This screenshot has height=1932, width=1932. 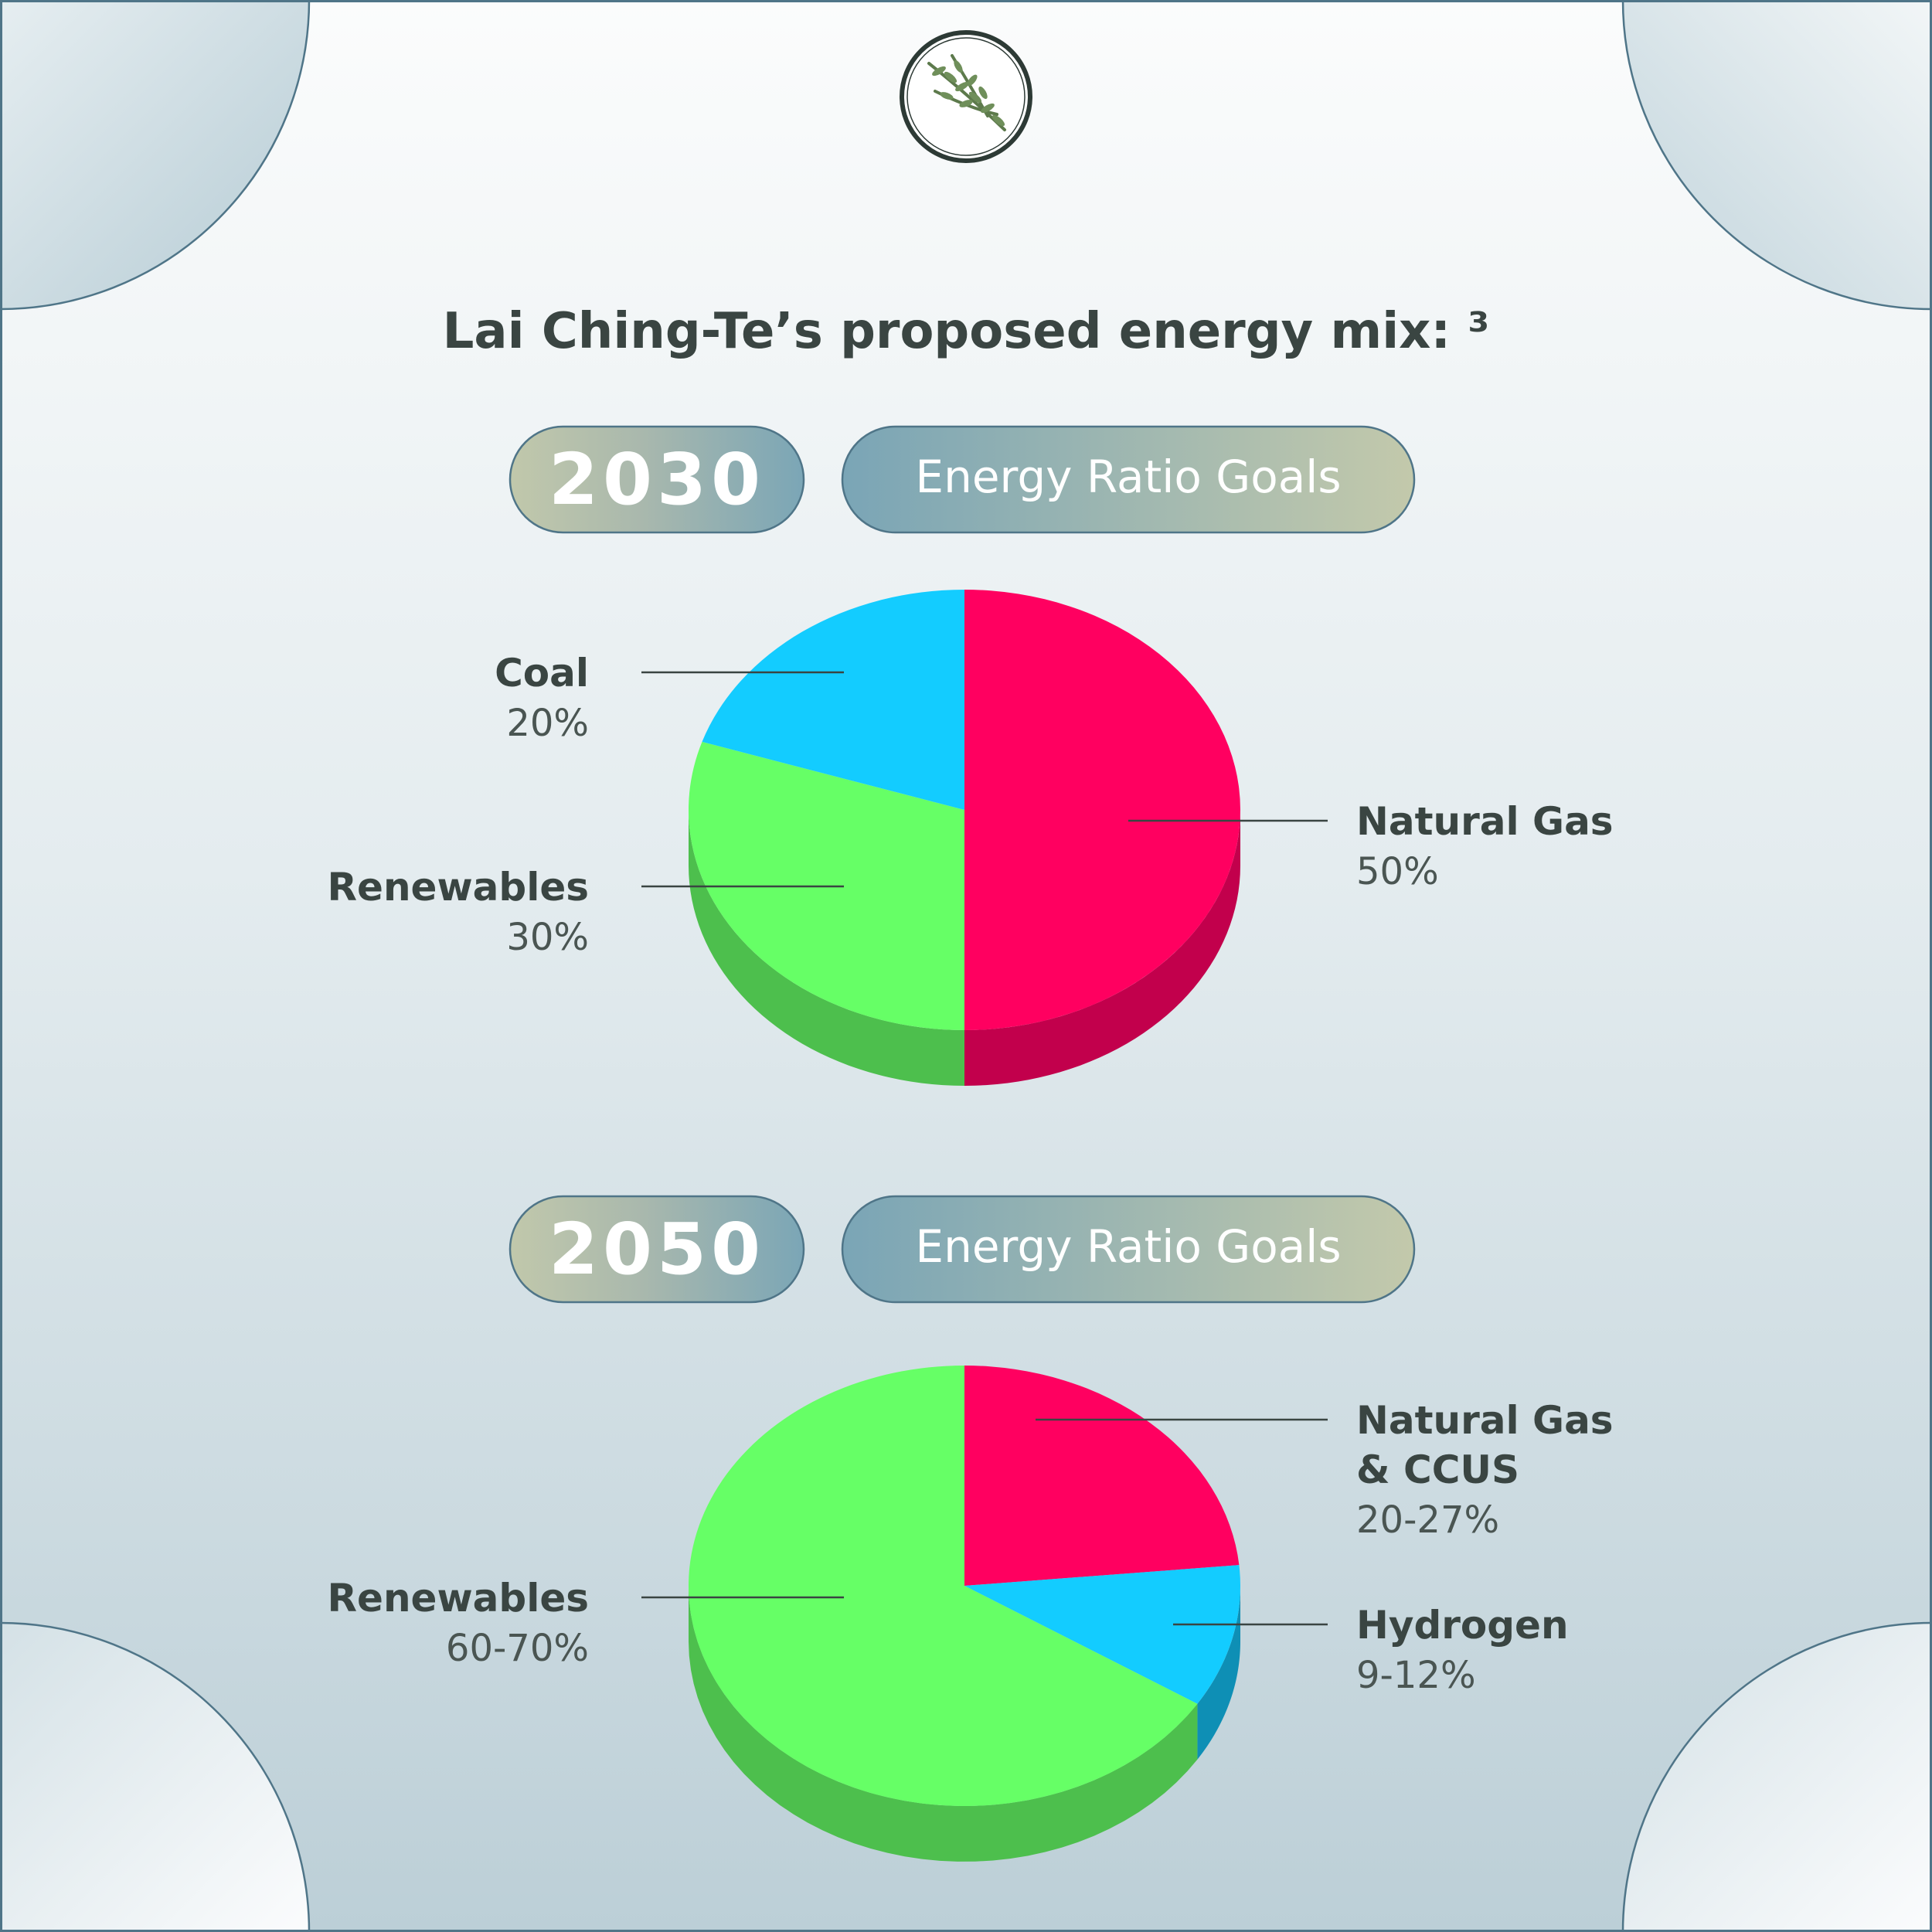 I want to click on badge-2030: 2030 Energy Ratio Goals, so click(x=963, y=479).